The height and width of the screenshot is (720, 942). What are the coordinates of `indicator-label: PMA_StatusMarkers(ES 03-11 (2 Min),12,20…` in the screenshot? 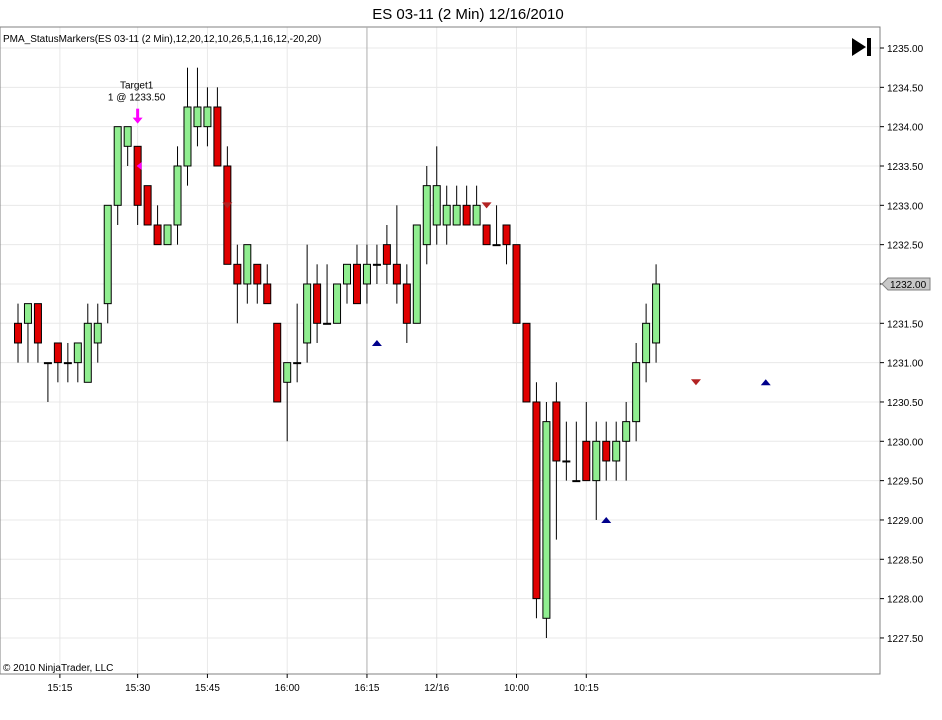 It's located at (162, 39).